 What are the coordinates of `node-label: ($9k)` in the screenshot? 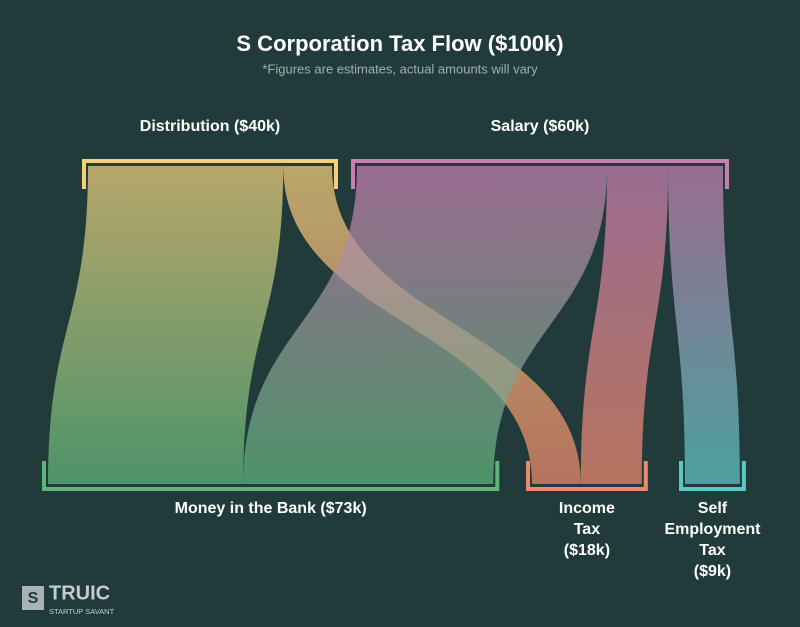 It's located at (712, 571).